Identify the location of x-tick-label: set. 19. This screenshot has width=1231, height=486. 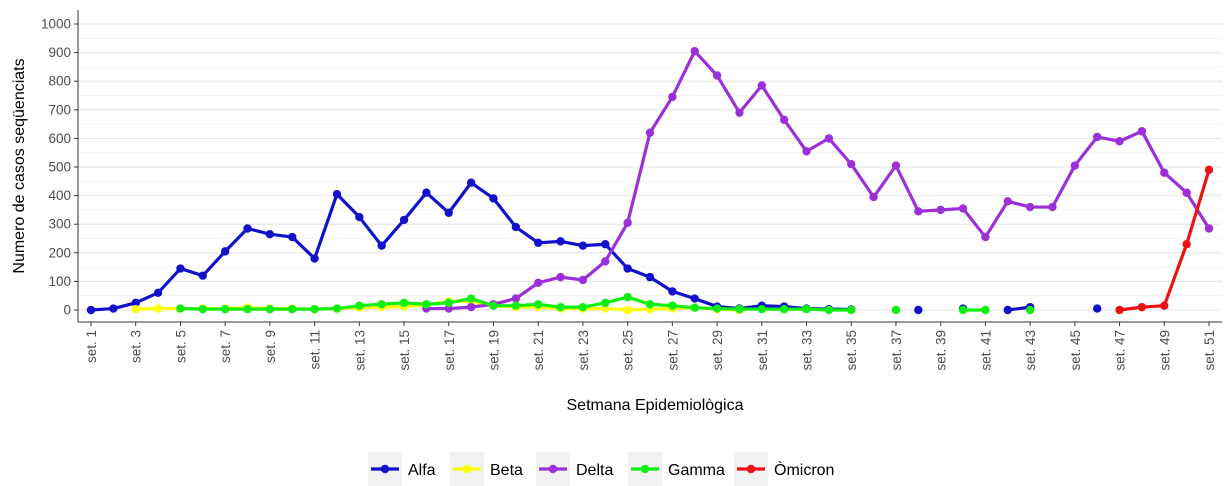
(493, 350).